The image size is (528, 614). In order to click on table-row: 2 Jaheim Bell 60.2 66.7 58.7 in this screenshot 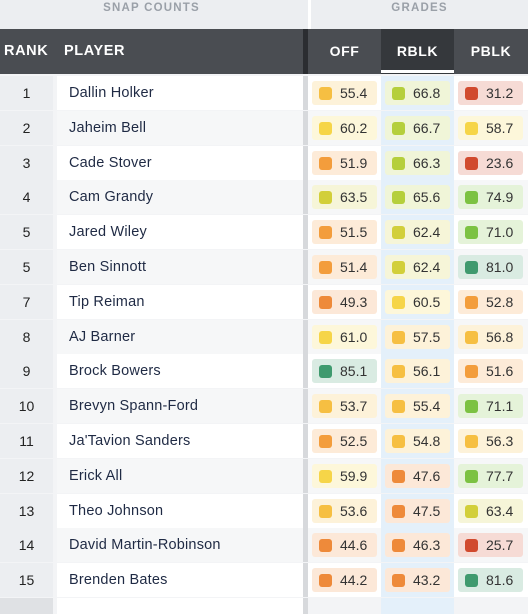, I will do `click(264, 128)`.